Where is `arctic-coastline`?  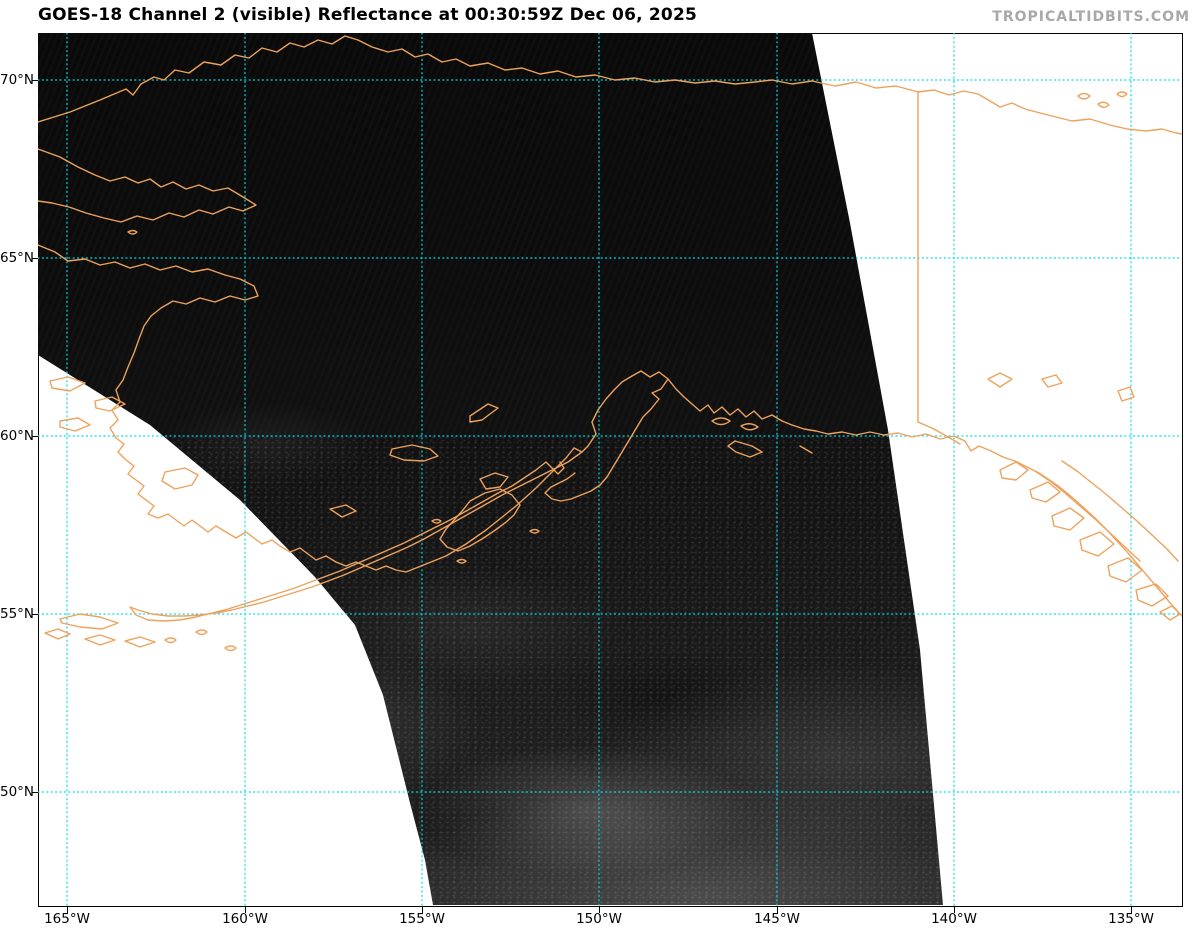
arctic-coastline is located at coordinates (610, 85).